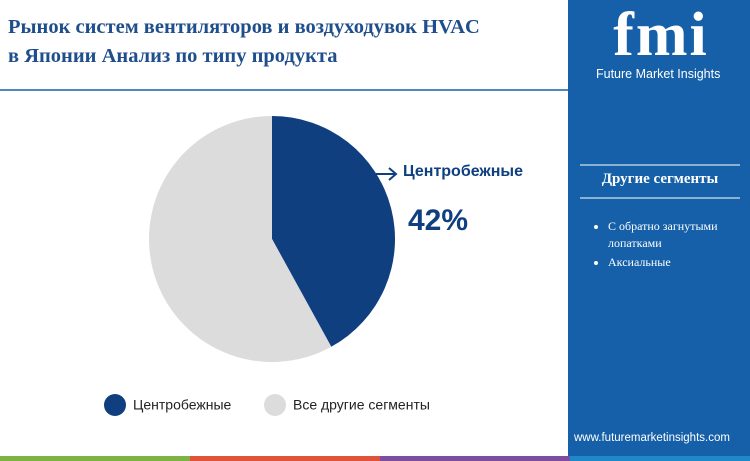 This screenshot has width=750, height=461. What do you see at coordinates (361, 405) in the screenshot?
I see `legend-label: Все другие сегменты` at bounding box center [361, 405].